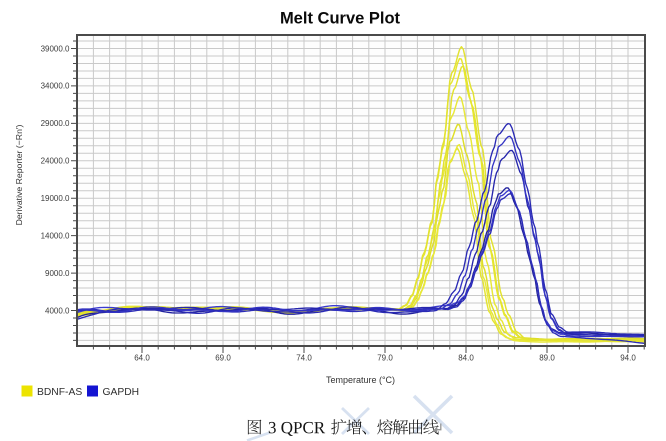  I want to click on svg-text: BDNF-AS, so click(59, 392).